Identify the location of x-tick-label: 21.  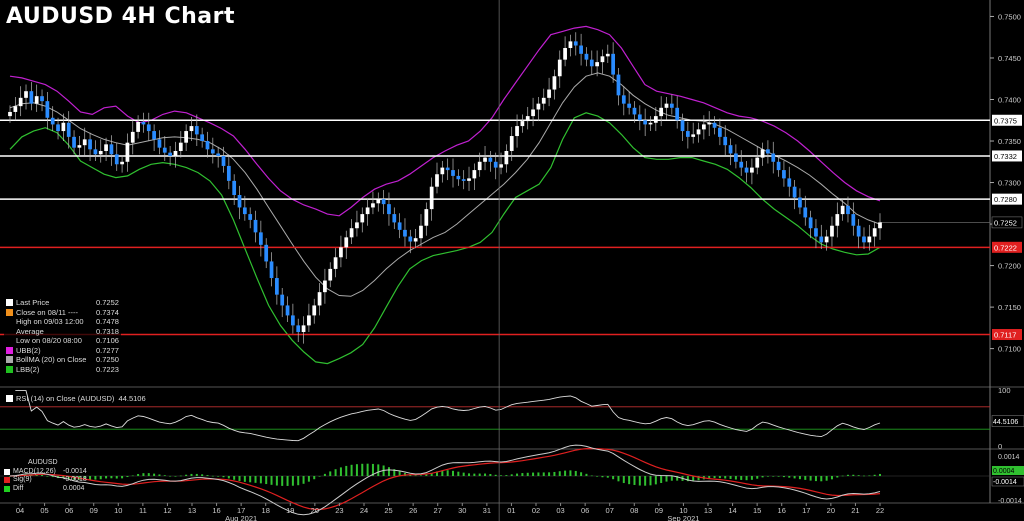
(855, 510).